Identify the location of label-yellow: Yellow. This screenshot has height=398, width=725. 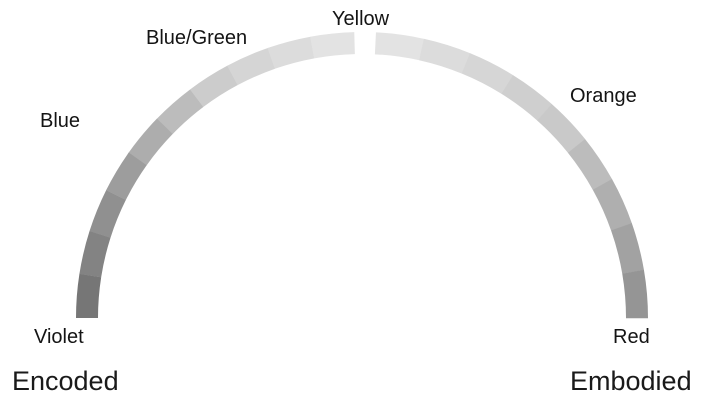
(361, 19).